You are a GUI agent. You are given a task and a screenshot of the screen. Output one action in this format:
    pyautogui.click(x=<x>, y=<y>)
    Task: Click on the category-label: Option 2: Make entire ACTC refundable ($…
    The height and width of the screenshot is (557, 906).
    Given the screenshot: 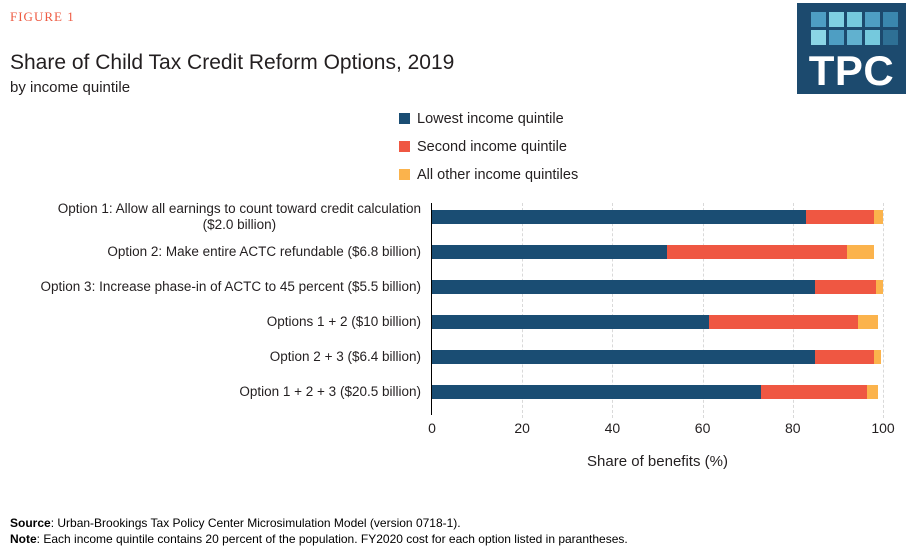 What is the action you would take?
    pyautogui.click(x=210, y=252)
    